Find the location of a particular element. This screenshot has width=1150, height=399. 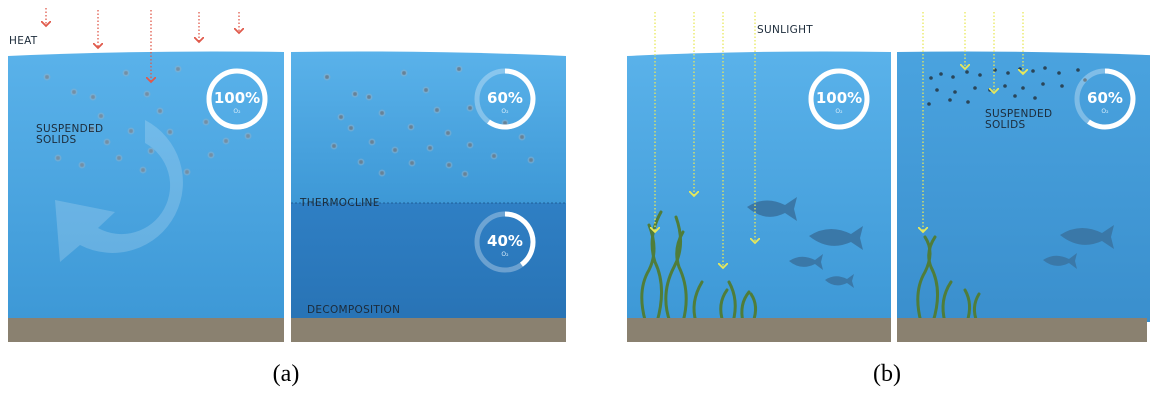

o2-symbol-b-right: O₂ is located at coordinates (1105, 111).